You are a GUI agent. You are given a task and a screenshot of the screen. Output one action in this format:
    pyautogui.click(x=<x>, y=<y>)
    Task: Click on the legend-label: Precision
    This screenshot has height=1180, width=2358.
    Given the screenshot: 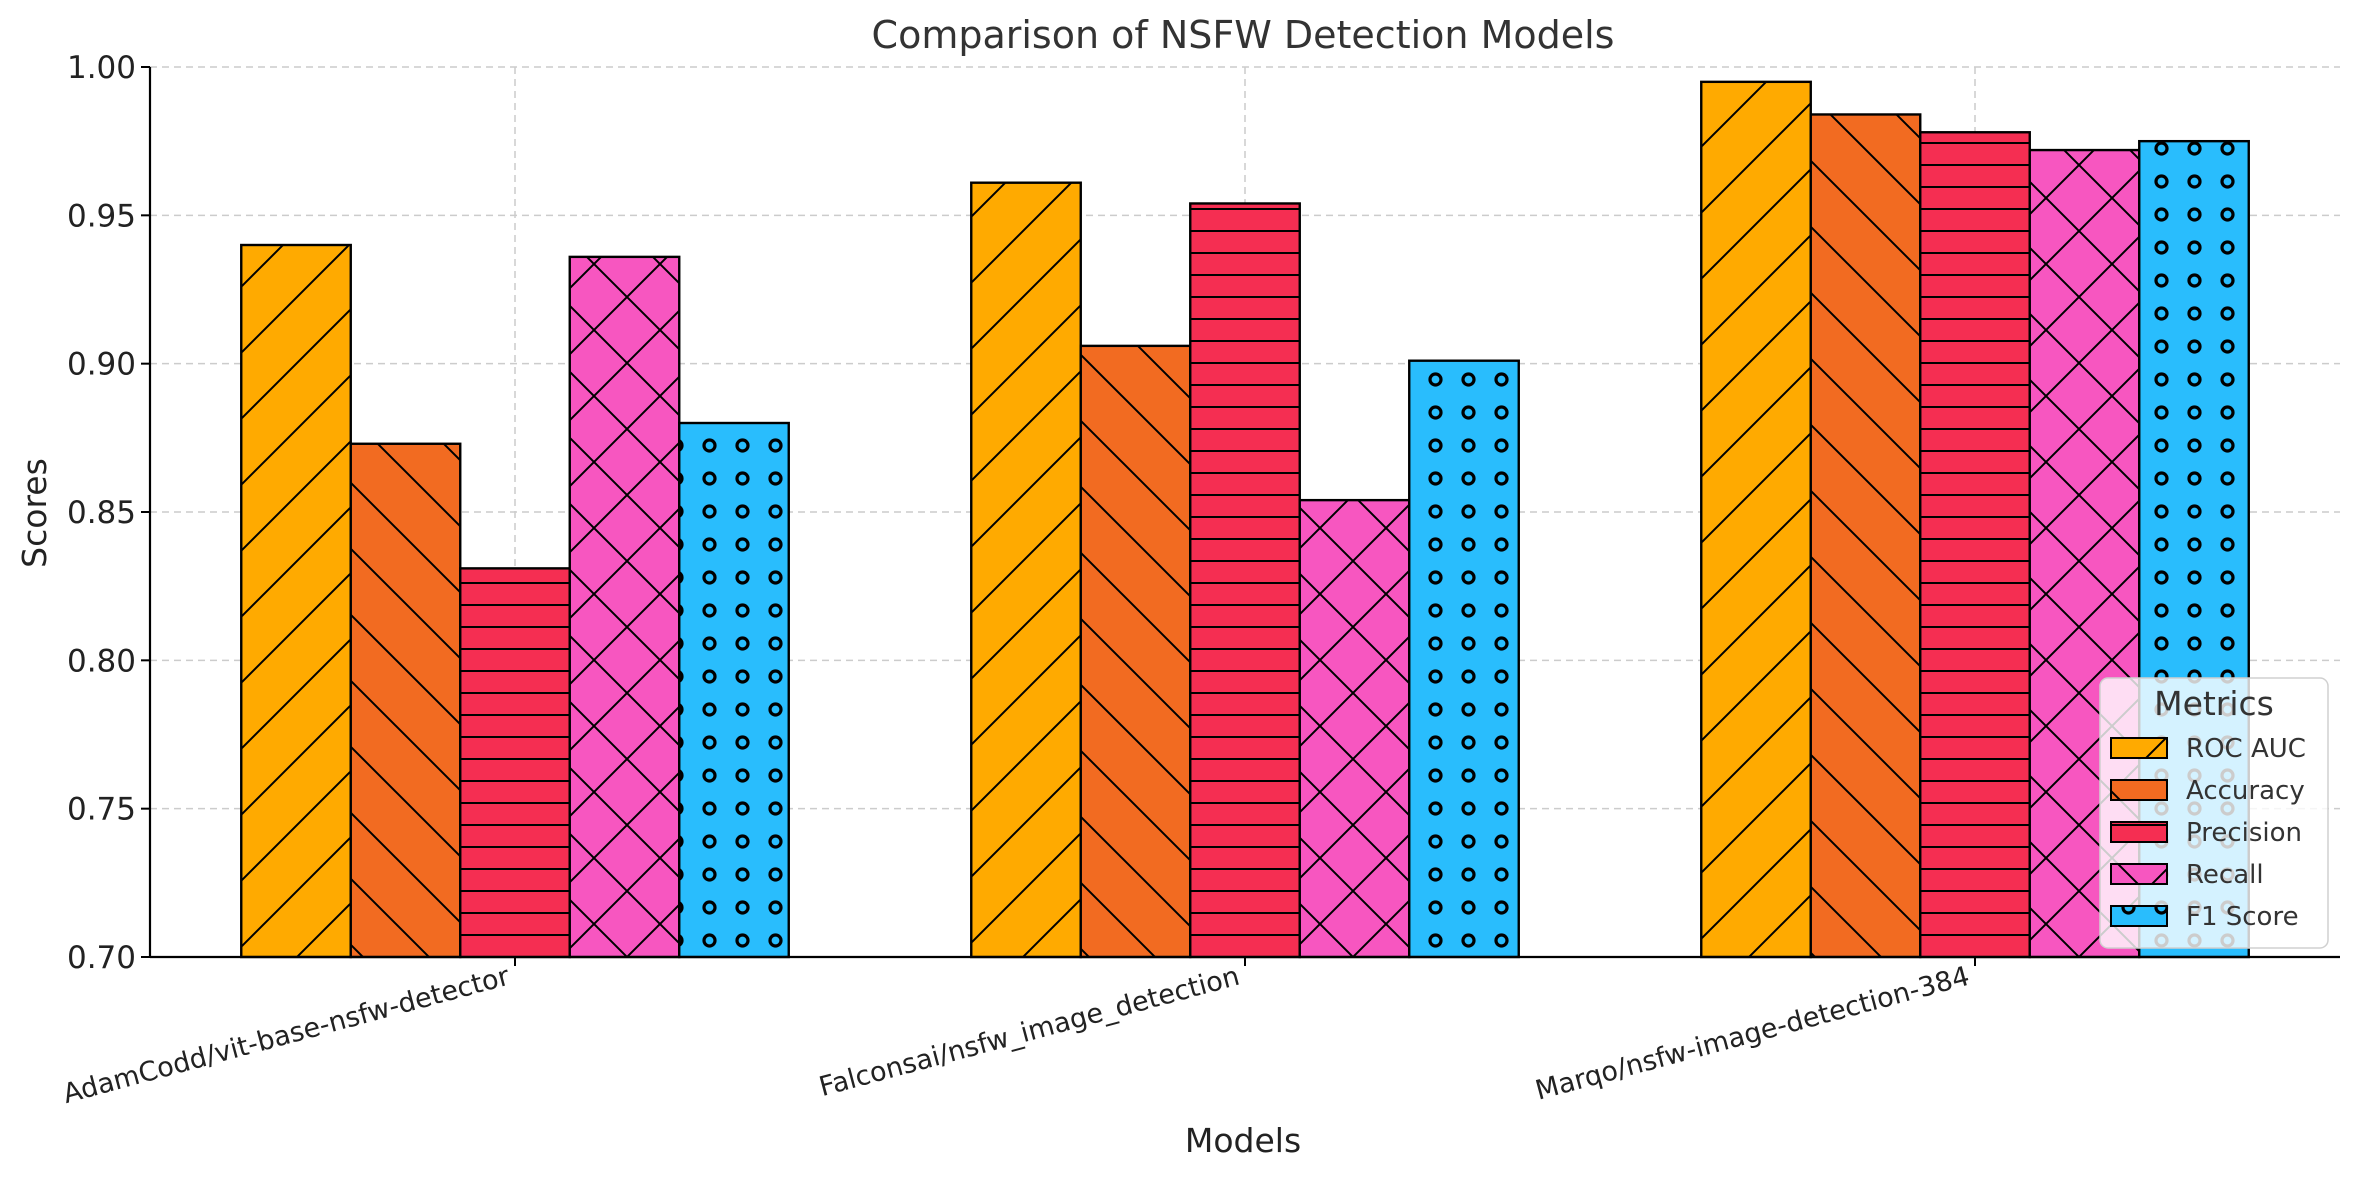 What is the action you would take?
    pyautogui.click(x=2244, y=833)
    